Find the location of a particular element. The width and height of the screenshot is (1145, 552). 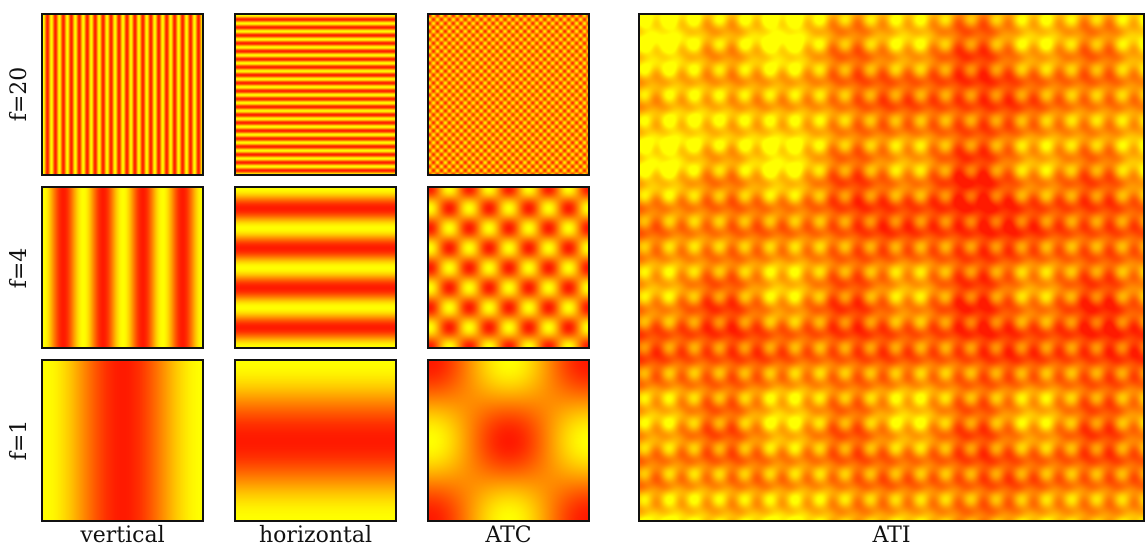

panel-atc-f4 is located at coordinates (508, 267).